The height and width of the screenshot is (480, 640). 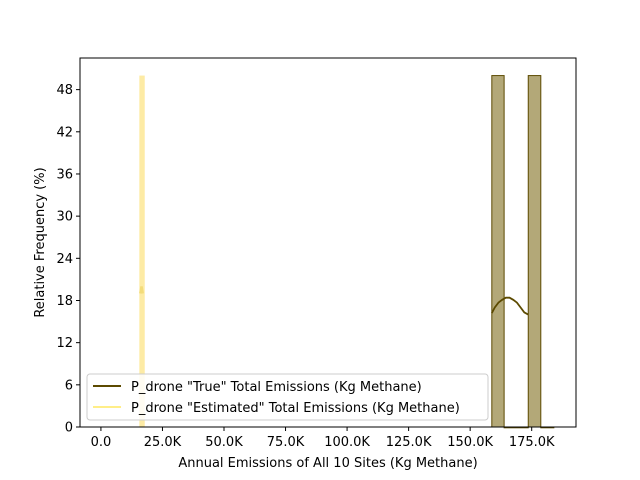 I want to click on y-tick-label-5: 30, so click(x=64, y=217).